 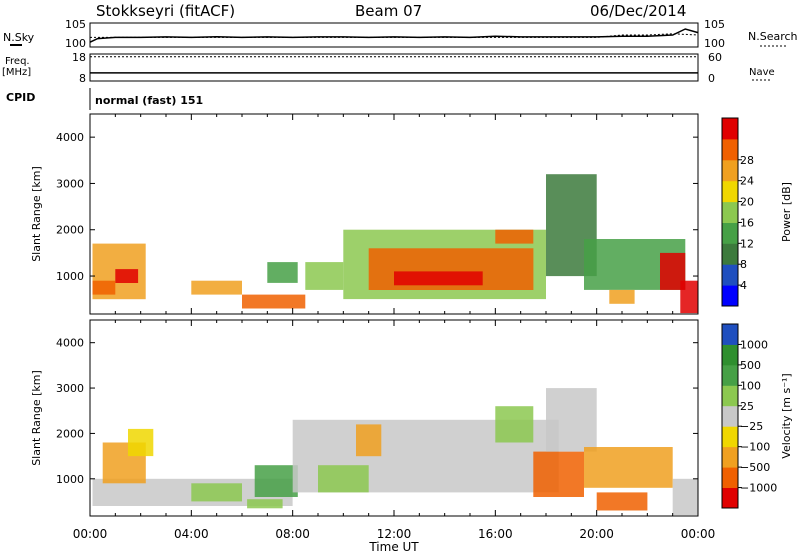 What do you see at coordinates (750, 385) in the screenshot?
I see `velocity-colorbar-tick-label: 100` at bounding box center [750, 385].